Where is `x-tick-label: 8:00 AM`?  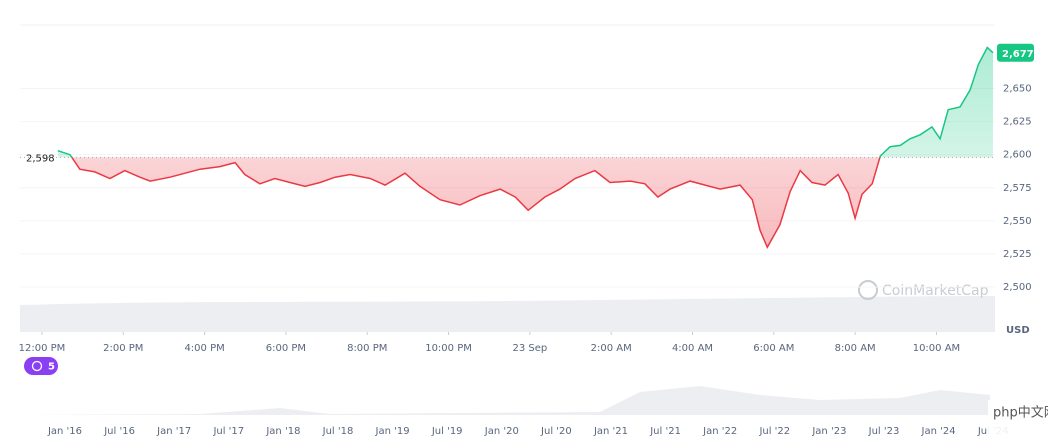
x-tick-label: 8:00 AM is located at coordinates (855, 348).